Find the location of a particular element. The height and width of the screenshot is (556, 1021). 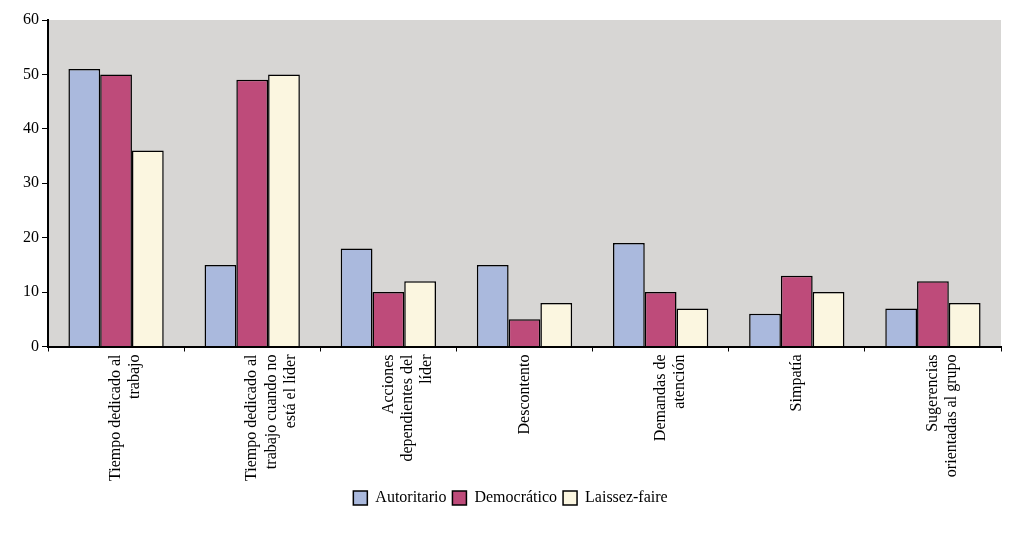

legend-label: Laissez-faire is located at coordinates (626, 497).